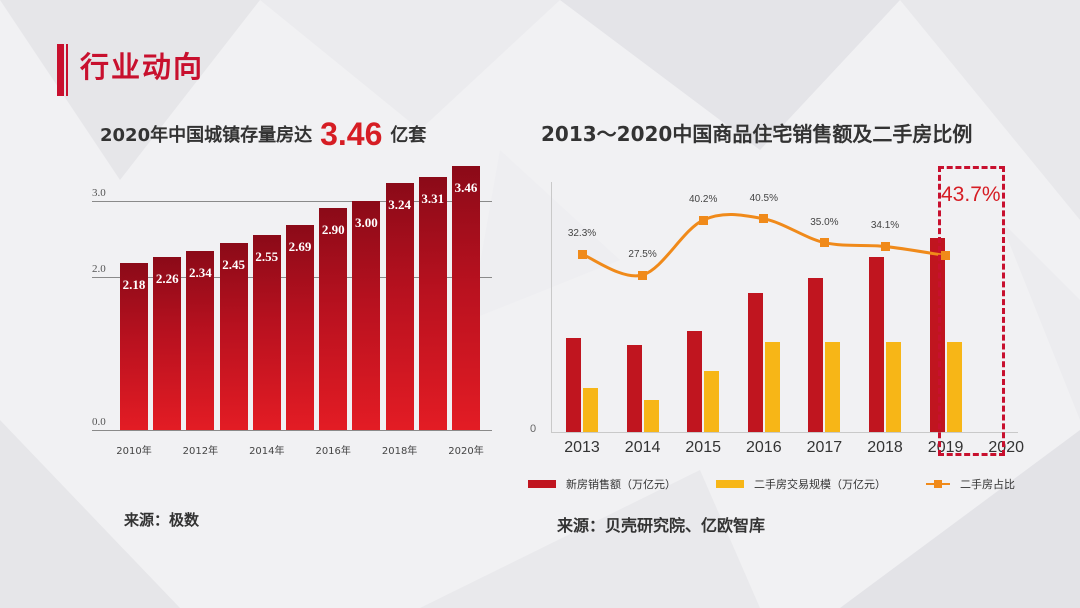  I want to click on legend-used-house-volume: 二手房交易规模（万亿元）, so click(801, 484).